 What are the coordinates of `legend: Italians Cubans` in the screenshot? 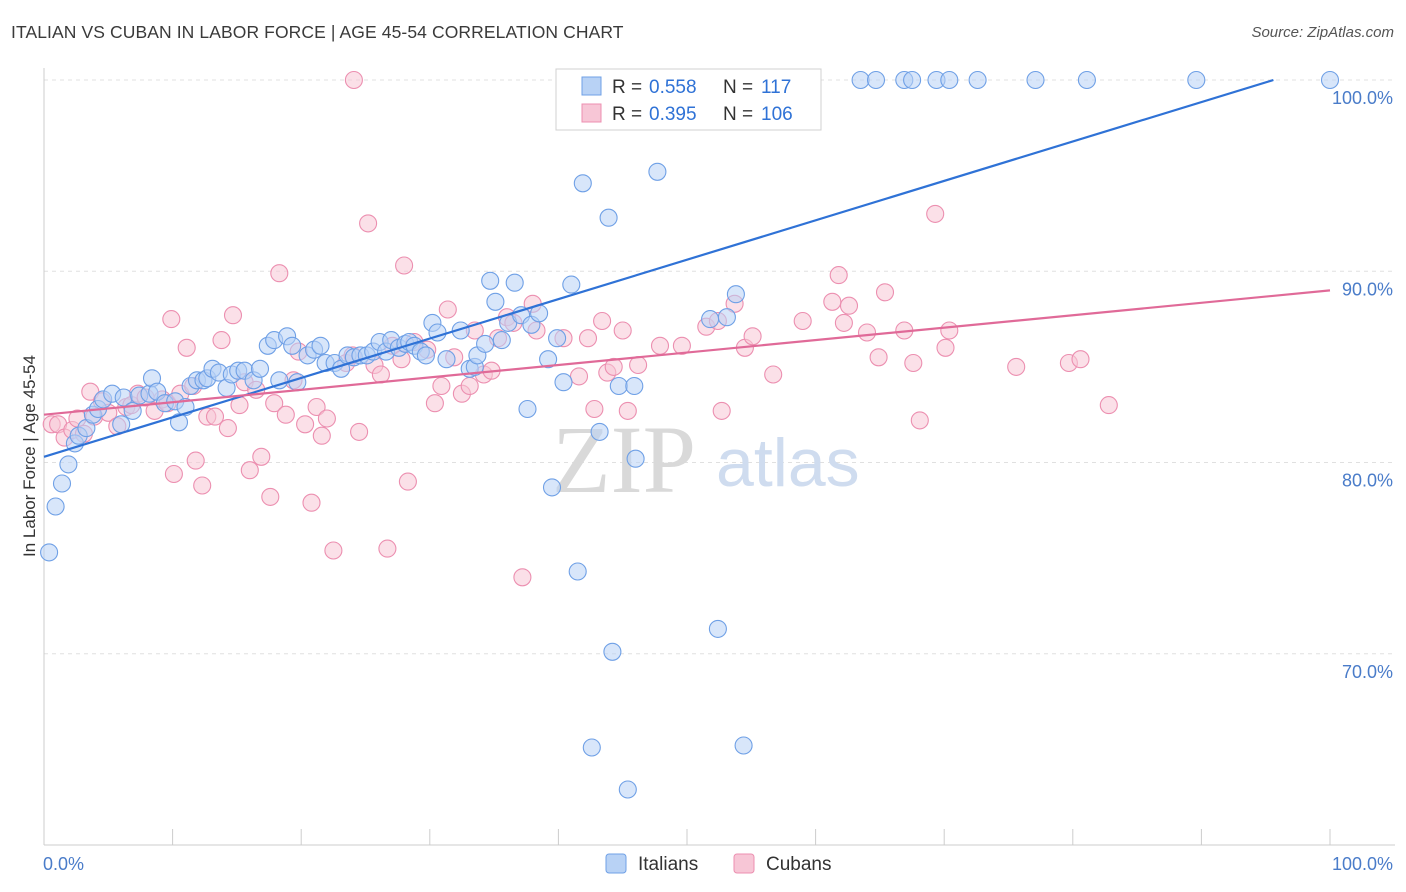 It's located at (718, 864).